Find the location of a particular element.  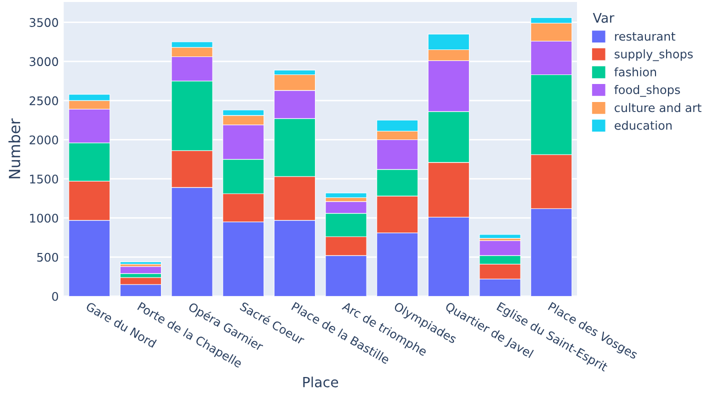

x-axis-title: Place is located at coordinates (320, 382).